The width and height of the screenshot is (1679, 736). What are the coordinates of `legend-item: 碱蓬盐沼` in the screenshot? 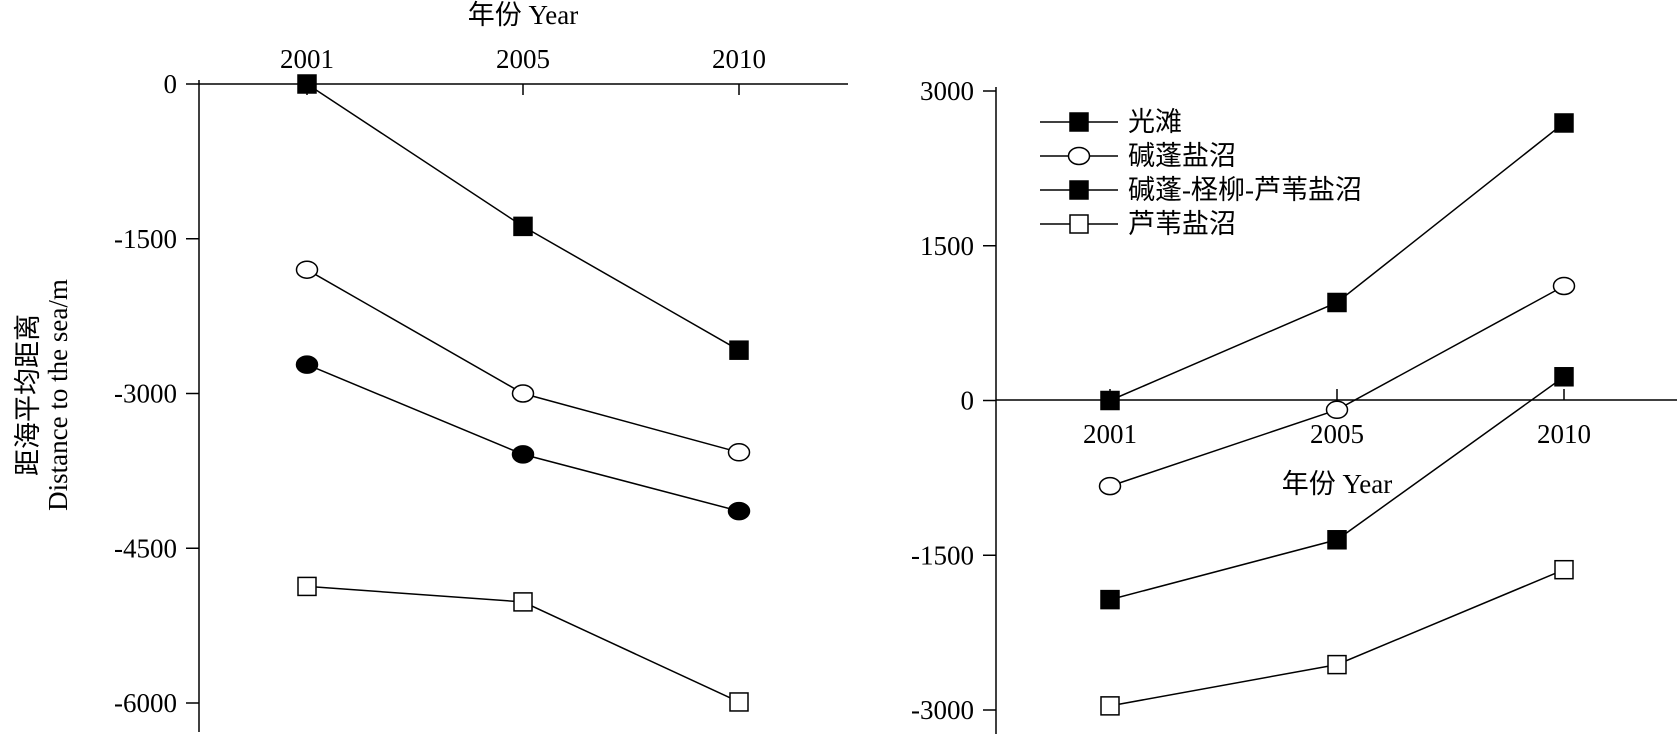 It's located at (1138, 156).